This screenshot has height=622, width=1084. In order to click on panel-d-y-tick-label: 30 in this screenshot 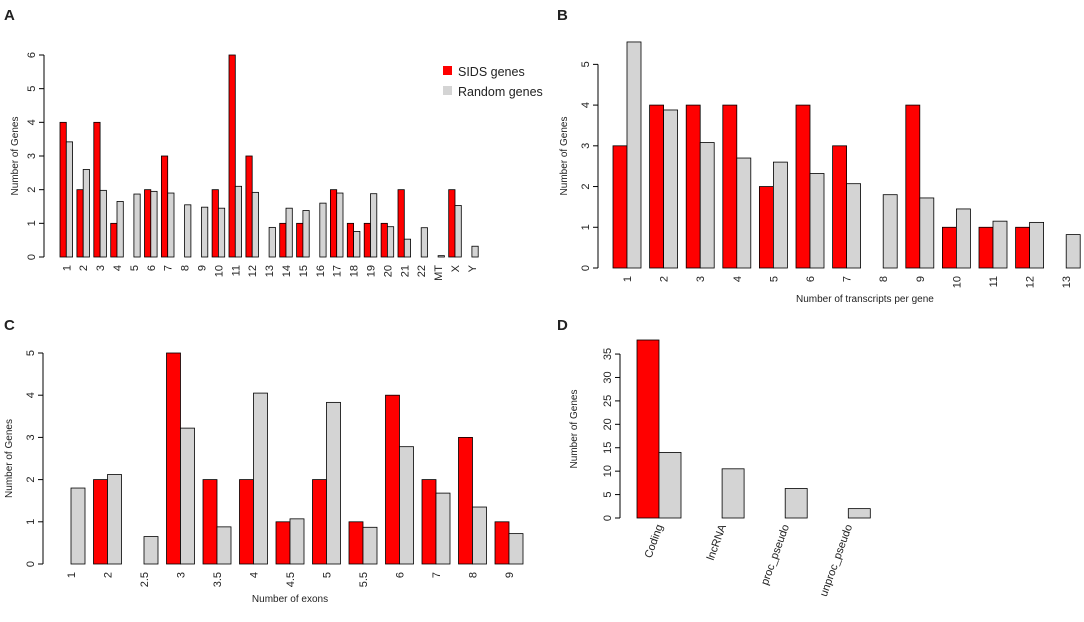, I will do `click(608, 377)`.